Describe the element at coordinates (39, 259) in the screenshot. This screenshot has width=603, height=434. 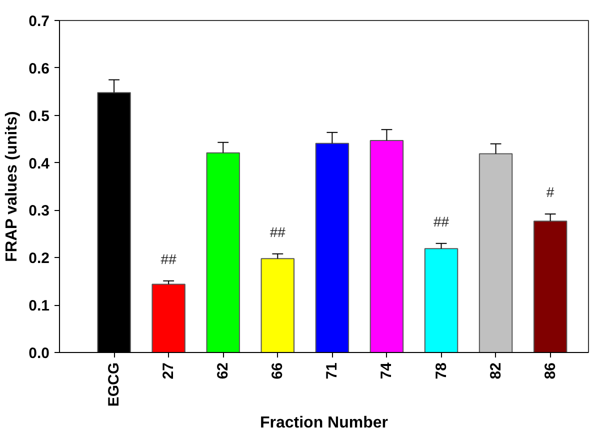
I see `y-tick-label: 0.2` at that location.